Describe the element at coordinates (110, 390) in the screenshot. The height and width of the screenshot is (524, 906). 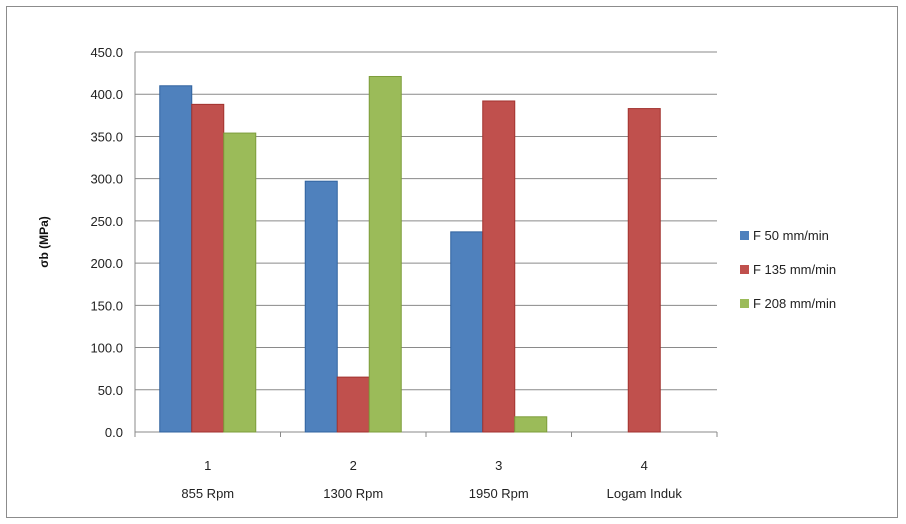
I see `y-tick-label: 50.0` at that location.